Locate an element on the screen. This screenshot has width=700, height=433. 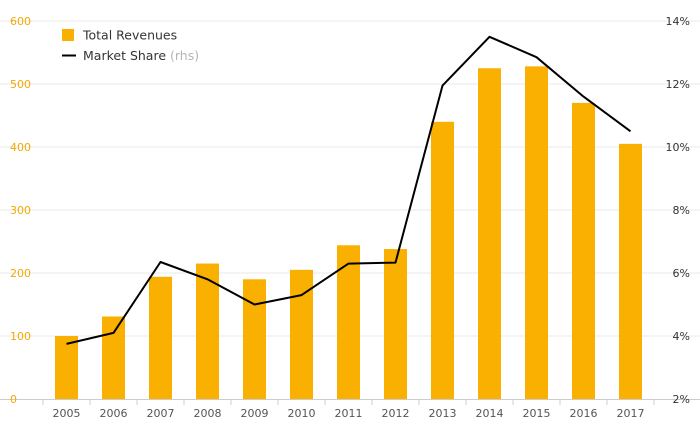
left-y-tick-label: 300 is located at coordinates (20, 210).